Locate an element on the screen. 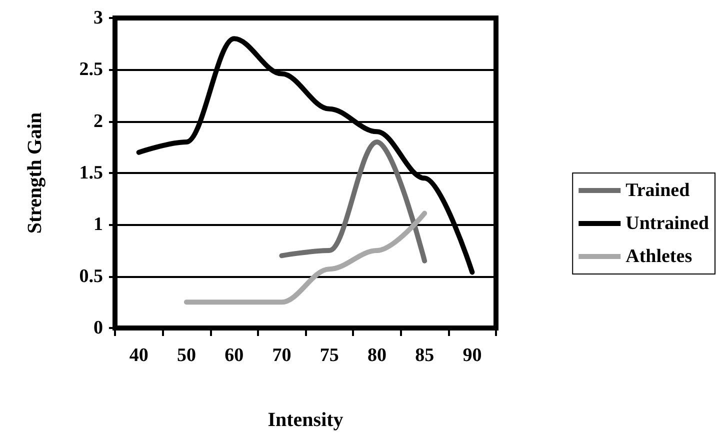  y-tick-label: 2.5 is located at coordinates (91, 69).